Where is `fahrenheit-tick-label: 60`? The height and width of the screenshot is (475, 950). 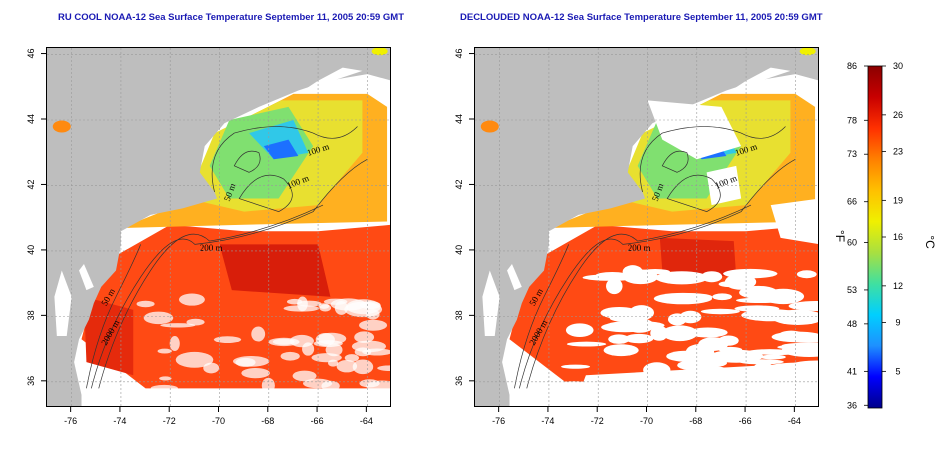 fahrenheit-tick-label: 60 is located at coordinates (852, 242).